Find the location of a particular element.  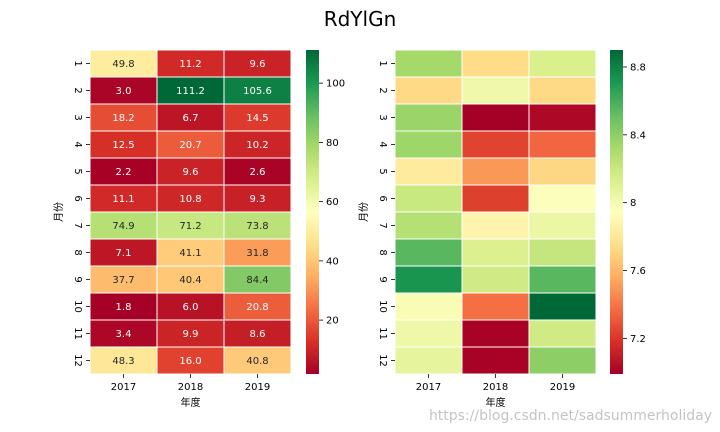

x-tick-label: 2019 is located at coordinates (562, 387).